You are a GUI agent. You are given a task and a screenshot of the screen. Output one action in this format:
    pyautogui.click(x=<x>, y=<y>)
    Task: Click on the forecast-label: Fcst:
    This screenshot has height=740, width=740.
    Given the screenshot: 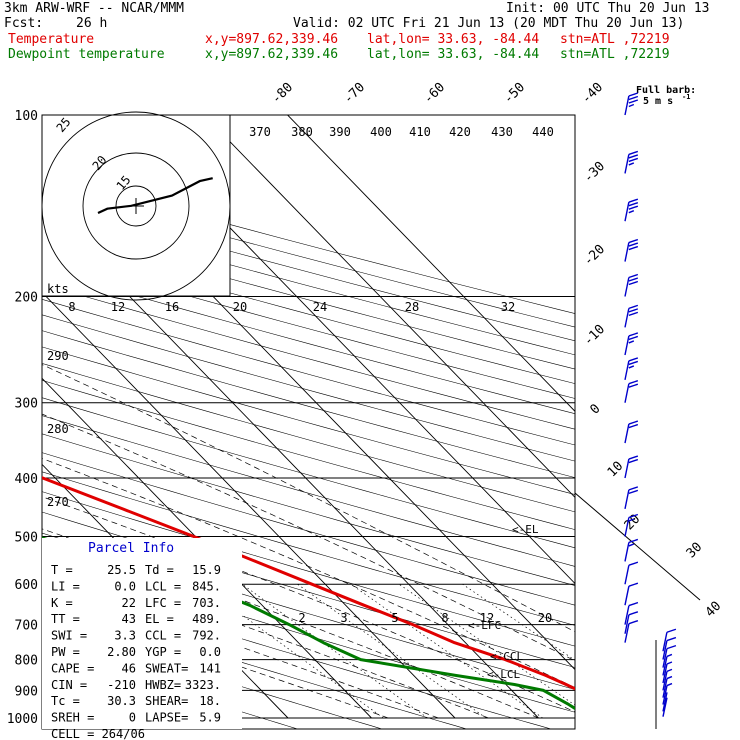 What is the action you would take?
    pyautogui.click(x=24, y=23)
    